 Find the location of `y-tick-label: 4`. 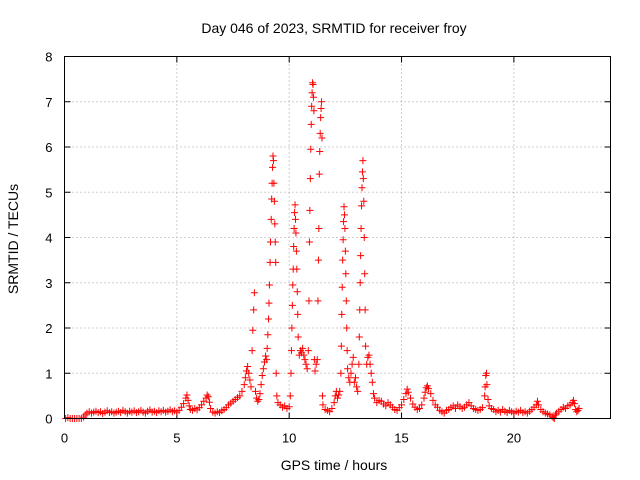

y-tick-label: 4 is located at coordinates (48, 238).